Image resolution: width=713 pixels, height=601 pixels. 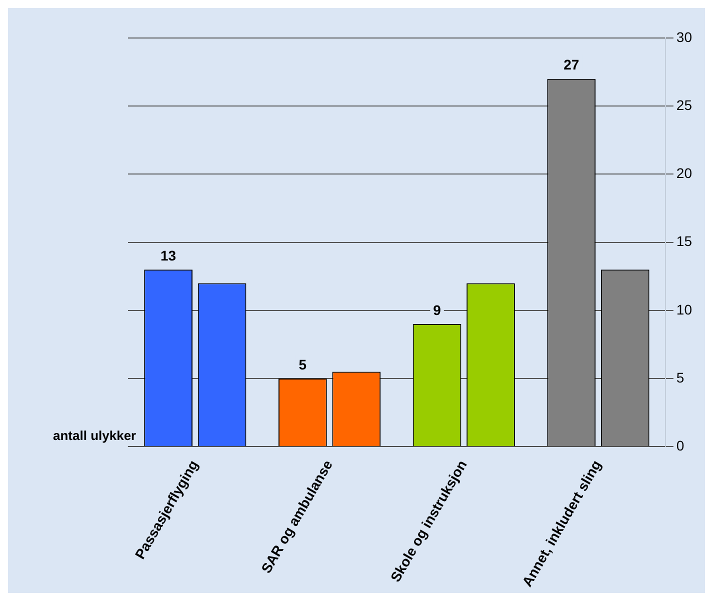 What do you see at coordinates (680, 377) in the screenshot?
I see `y-tick-label: 5` at bounding box center [680, 377].